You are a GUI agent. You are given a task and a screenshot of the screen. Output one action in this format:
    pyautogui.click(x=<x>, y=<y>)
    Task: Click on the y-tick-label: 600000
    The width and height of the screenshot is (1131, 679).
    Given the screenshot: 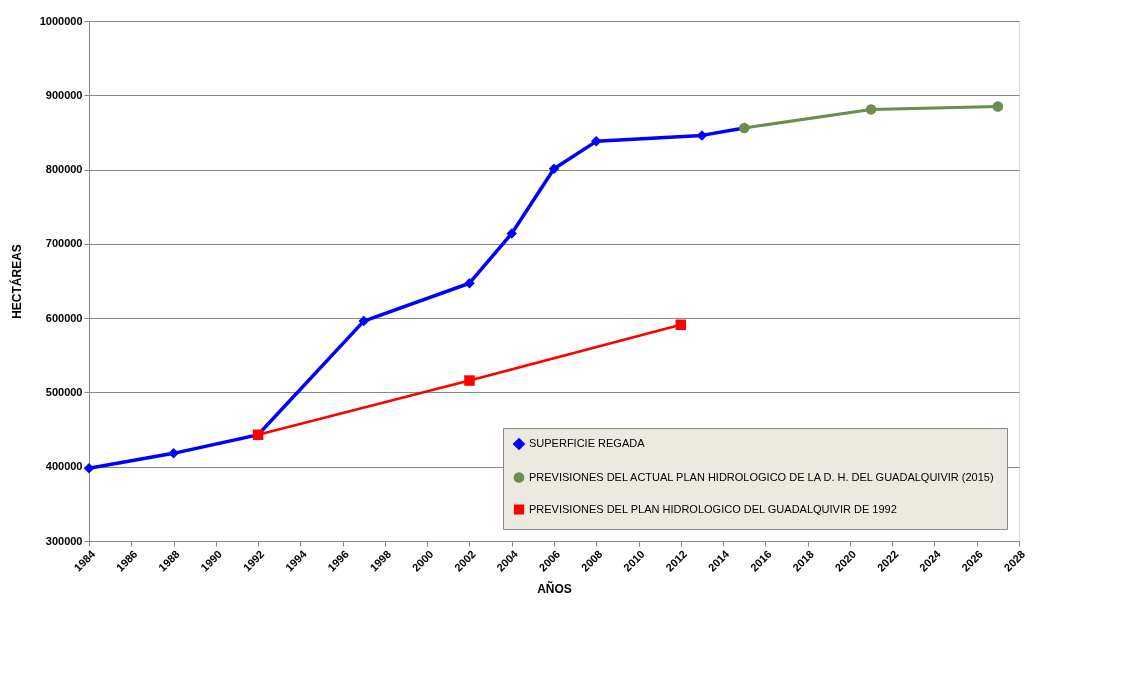 What is the action you would take?
    pyautogui.click(x=64, y=317)
    